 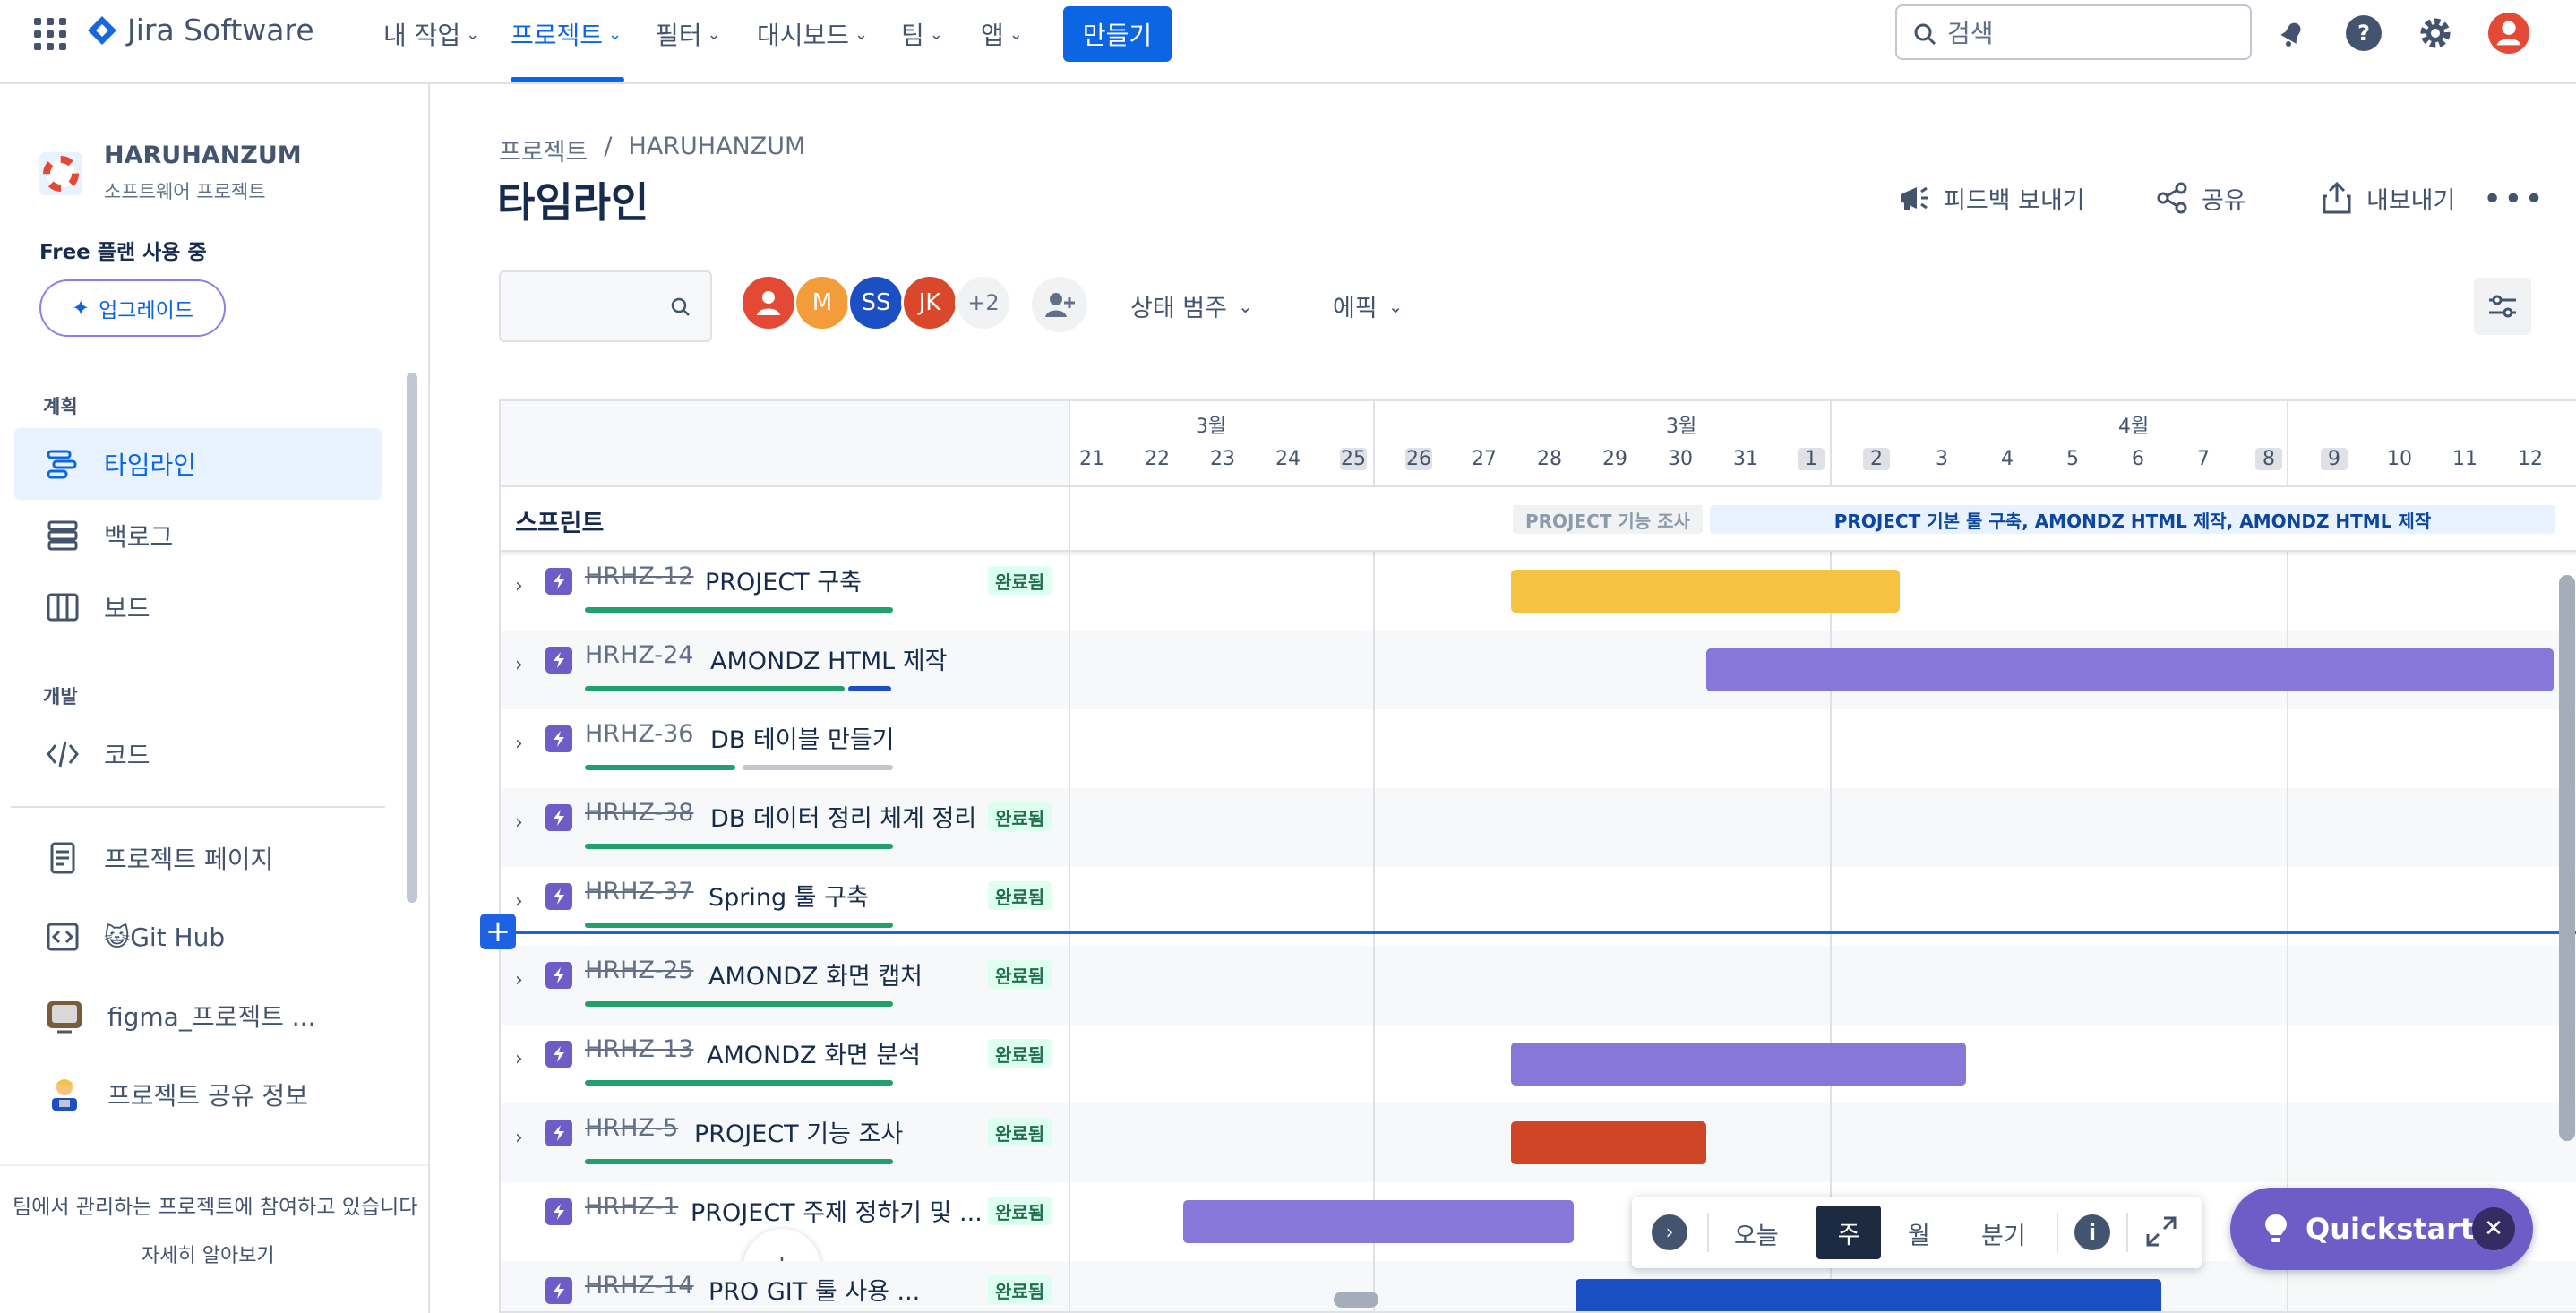 I want to click on issue-title: DB 테이블 만들기, so click(x=802, y=740).